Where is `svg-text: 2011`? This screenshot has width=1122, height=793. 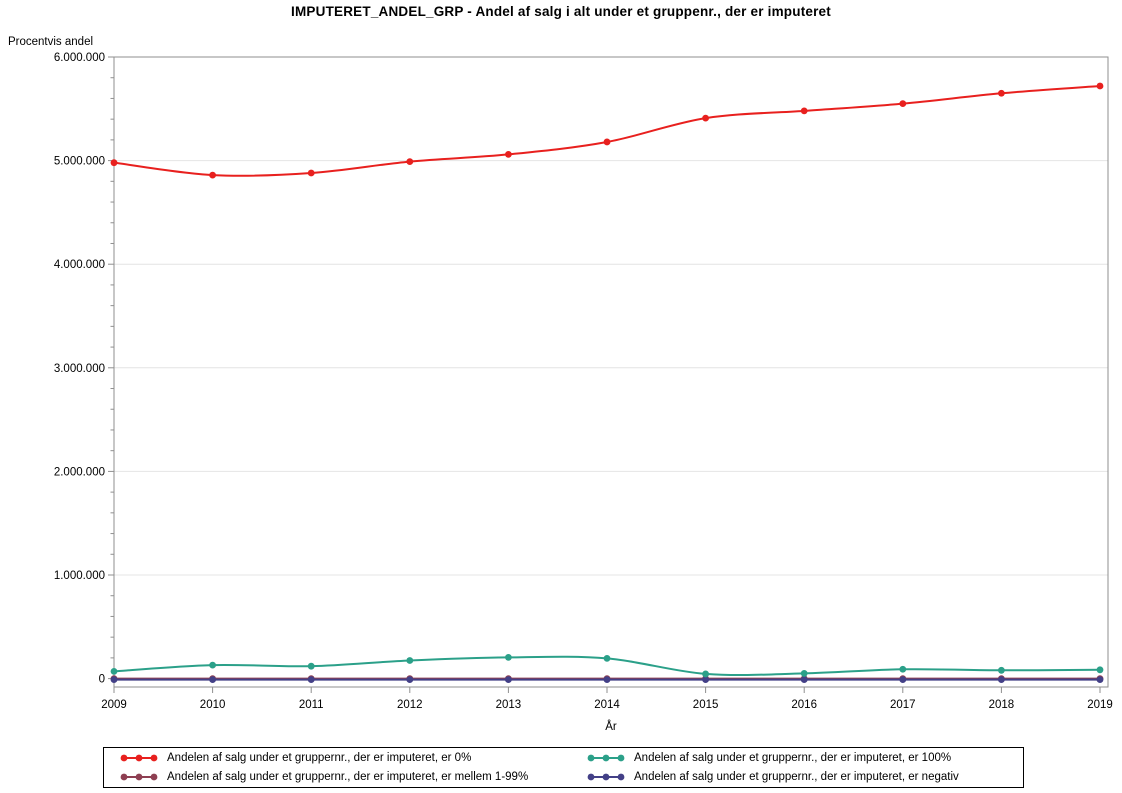
svg-text: 2011 is located at coordinates (311, 705).